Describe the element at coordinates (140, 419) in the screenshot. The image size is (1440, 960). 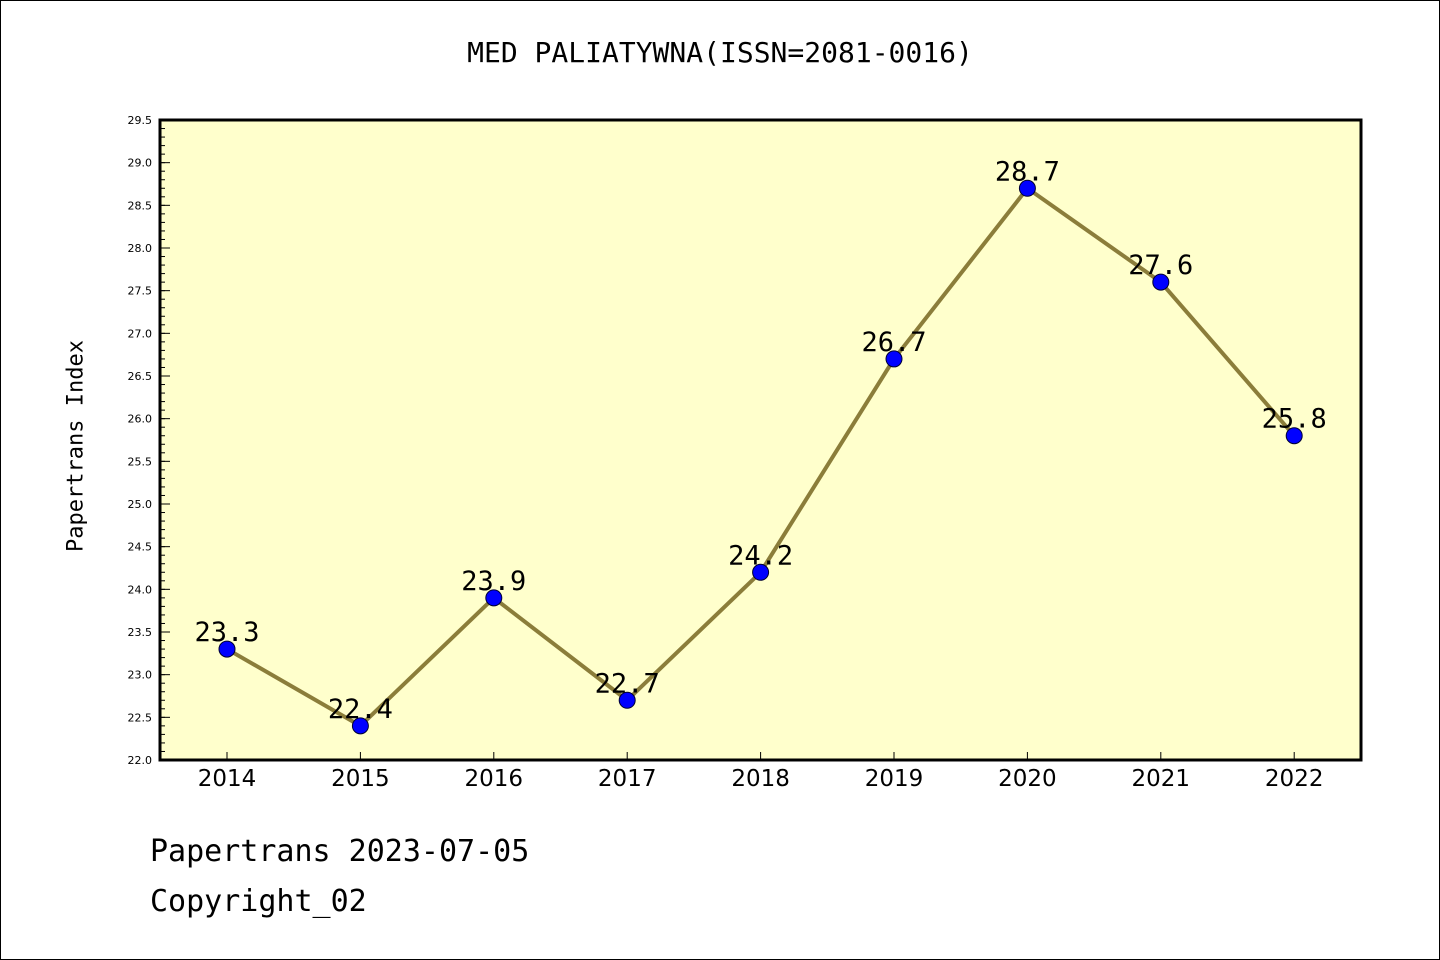
I see `y-tick-label: 26.0` at that location.